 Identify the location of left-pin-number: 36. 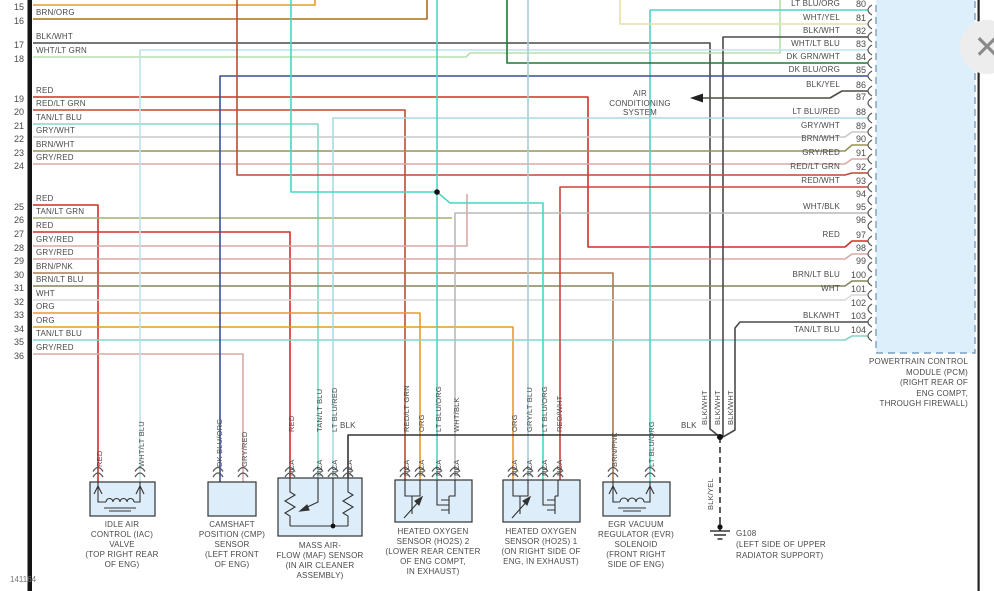
(18, 356).